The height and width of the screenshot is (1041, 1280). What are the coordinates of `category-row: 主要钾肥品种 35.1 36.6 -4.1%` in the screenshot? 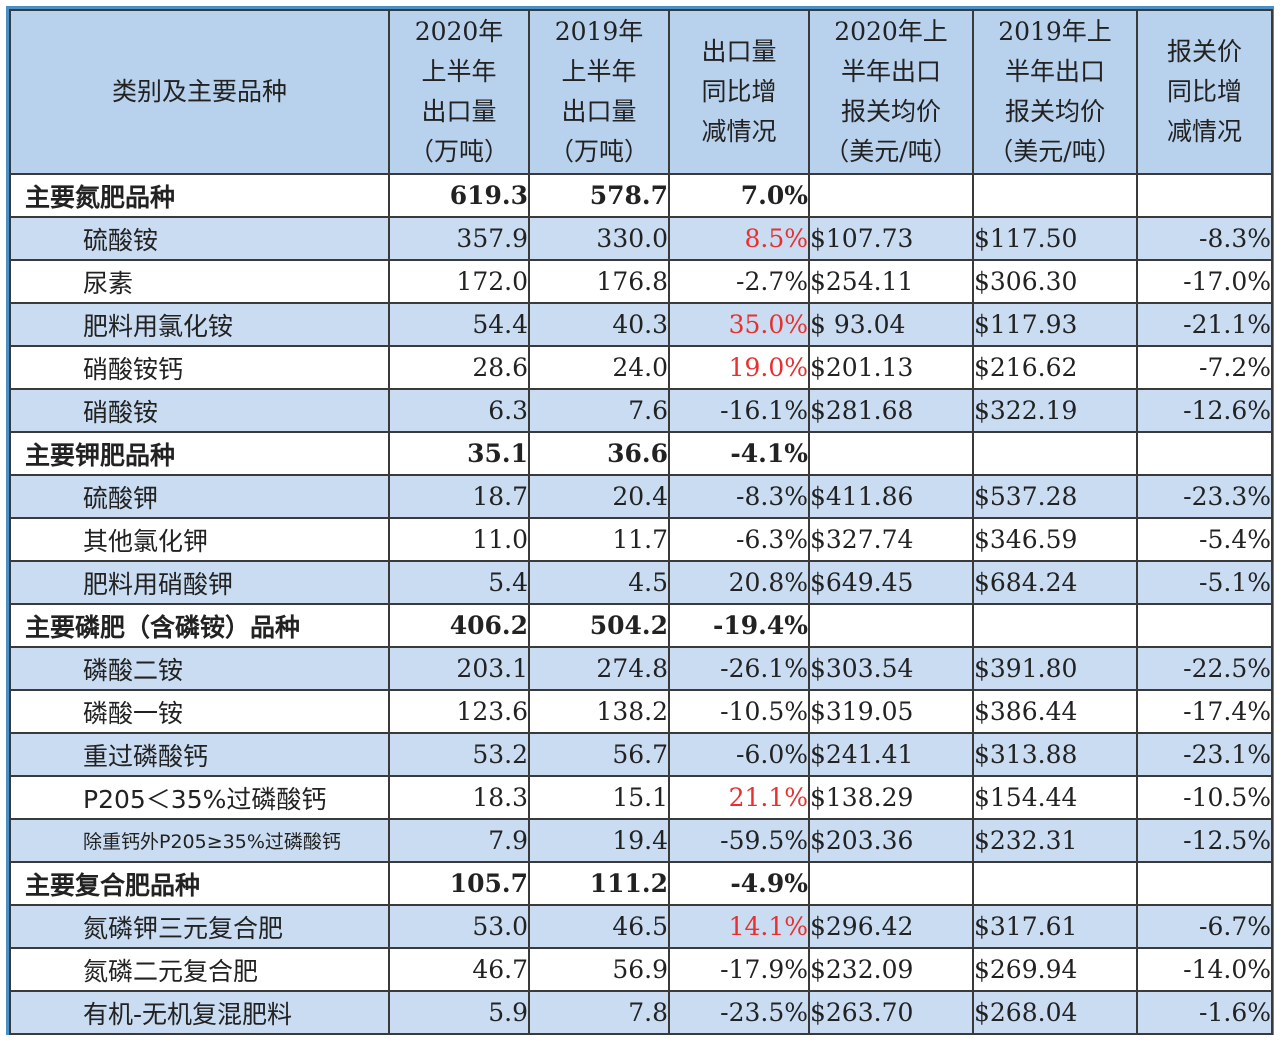 It's located at (641, 453).